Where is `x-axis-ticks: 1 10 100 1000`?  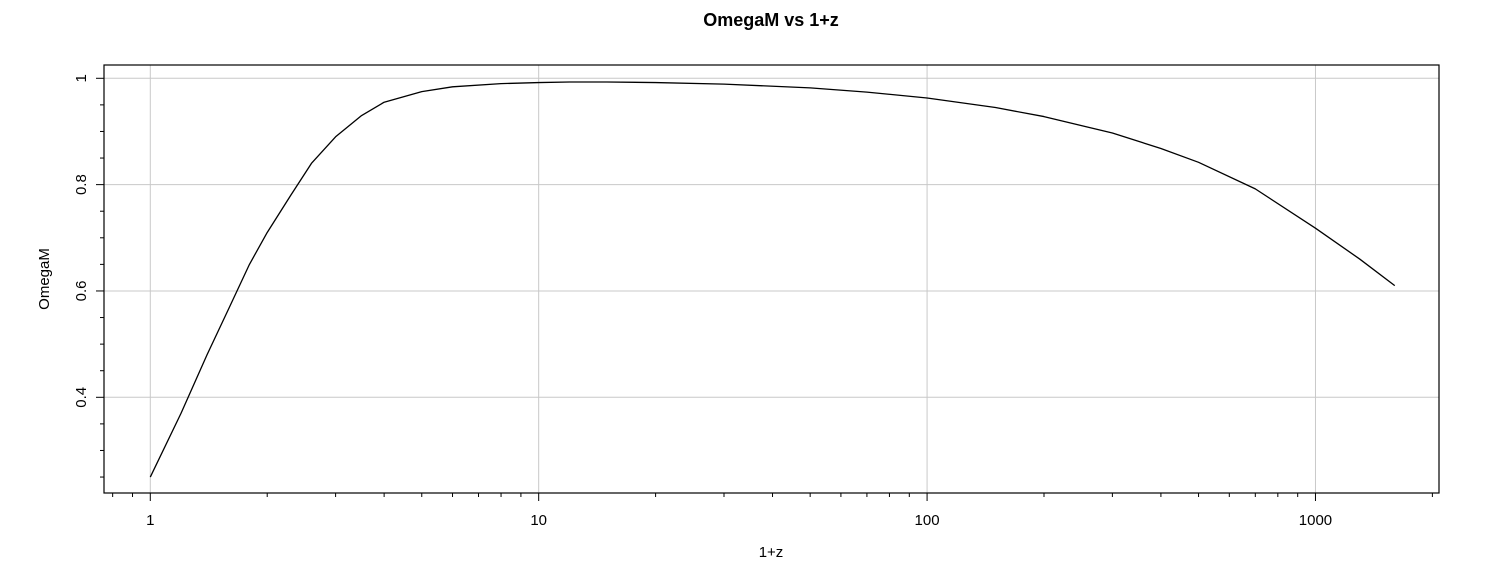
x-axis-ticks: 1 10 100 1000 is located at coordinates (739, 511).